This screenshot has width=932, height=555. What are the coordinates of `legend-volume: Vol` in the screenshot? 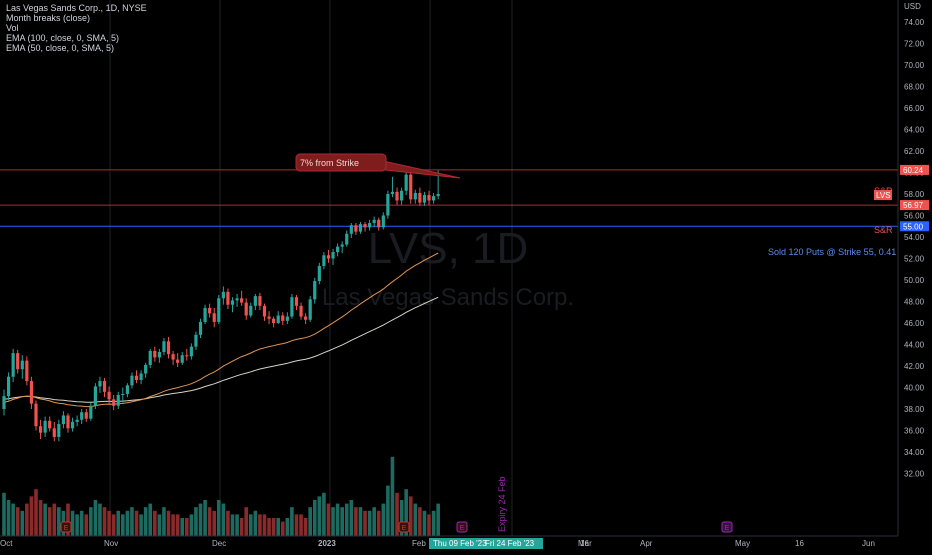 It's located at (12, 28).